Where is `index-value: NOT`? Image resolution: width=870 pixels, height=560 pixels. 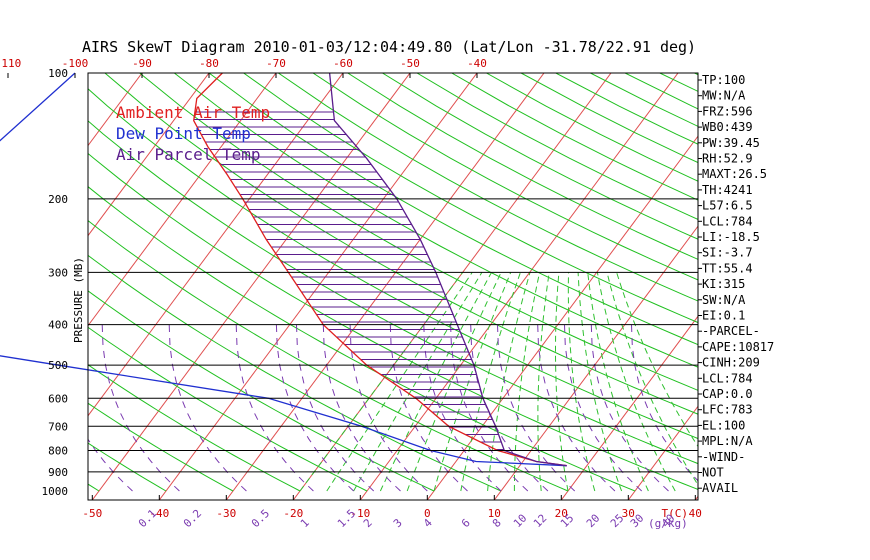 index-value: NOT is located at coordinates (713, 473).